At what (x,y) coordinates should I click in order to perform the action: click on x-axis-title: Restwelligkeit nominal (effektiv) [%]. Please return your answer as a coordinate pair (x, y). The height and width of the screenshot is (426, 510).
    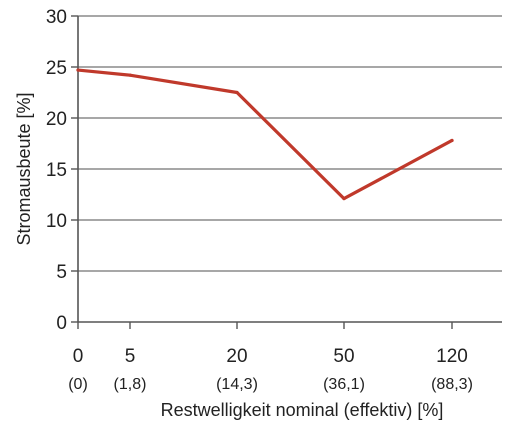
    Looking at the image, I should click on (302, 410).